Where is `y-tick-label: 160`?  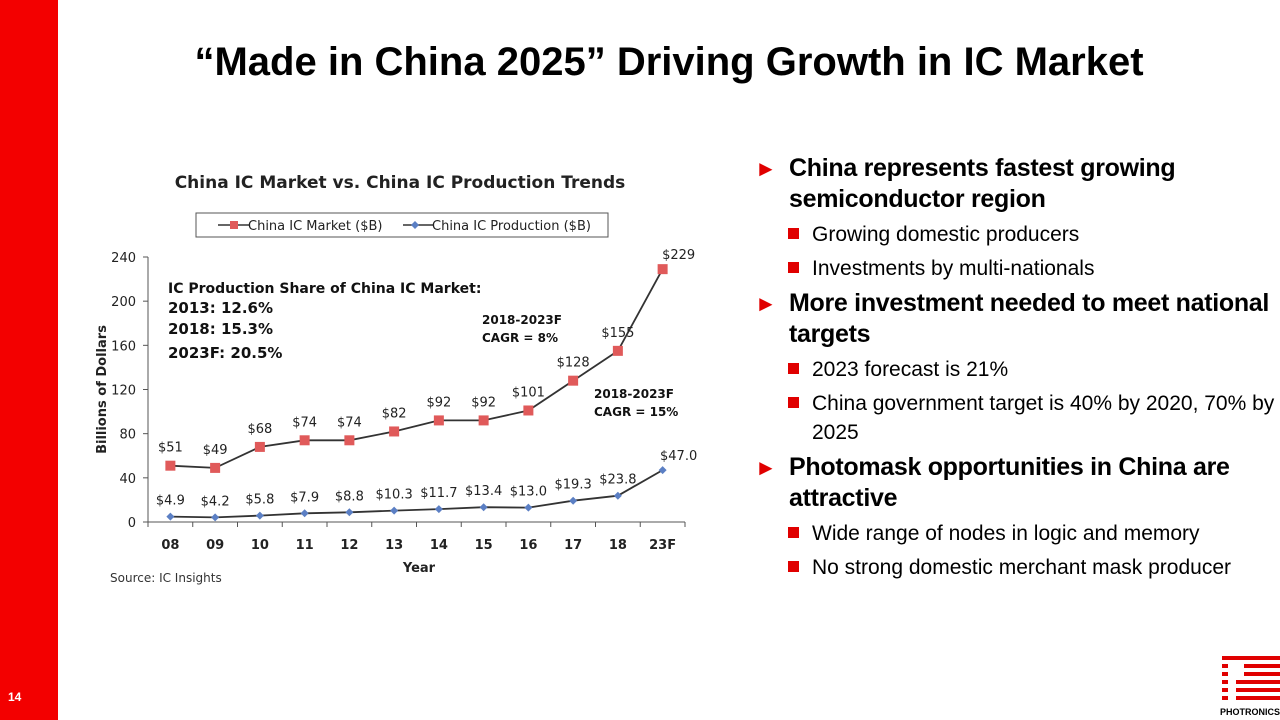 y-tick-label: 160 is located at coordinates (123, 346).